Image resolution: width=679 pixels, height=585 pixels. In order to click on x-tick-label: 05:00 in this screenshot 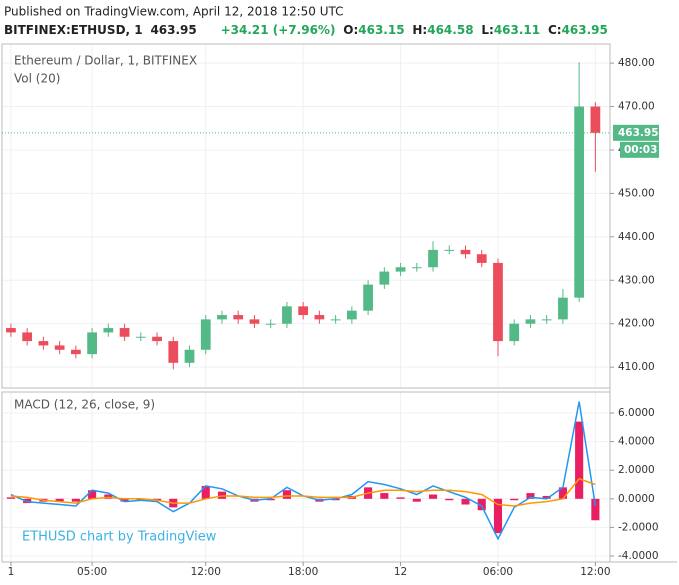, I will do `click(92, 572)`.